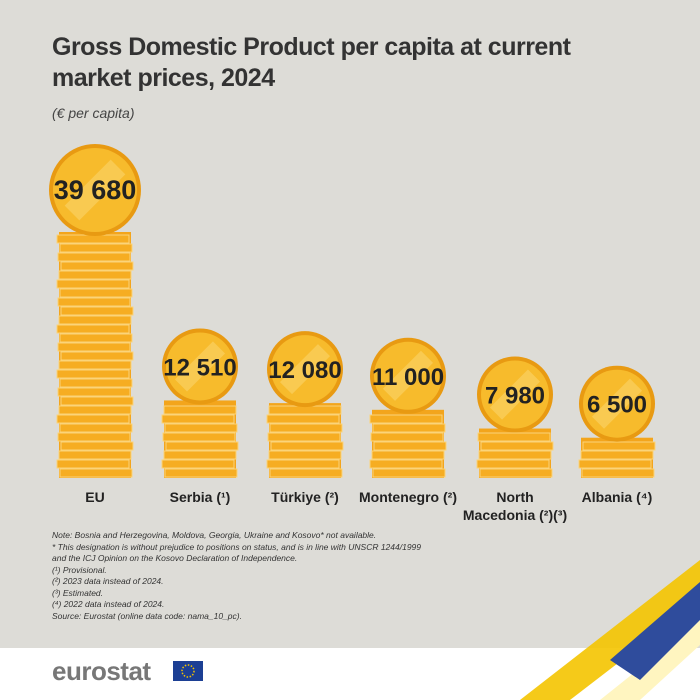 Image resolution: width=700 pixels, height=700 pixels. Describe the element at coordinates (305, 497) in the screenshot. I see `category-label: Türkiye (²)` at that location.